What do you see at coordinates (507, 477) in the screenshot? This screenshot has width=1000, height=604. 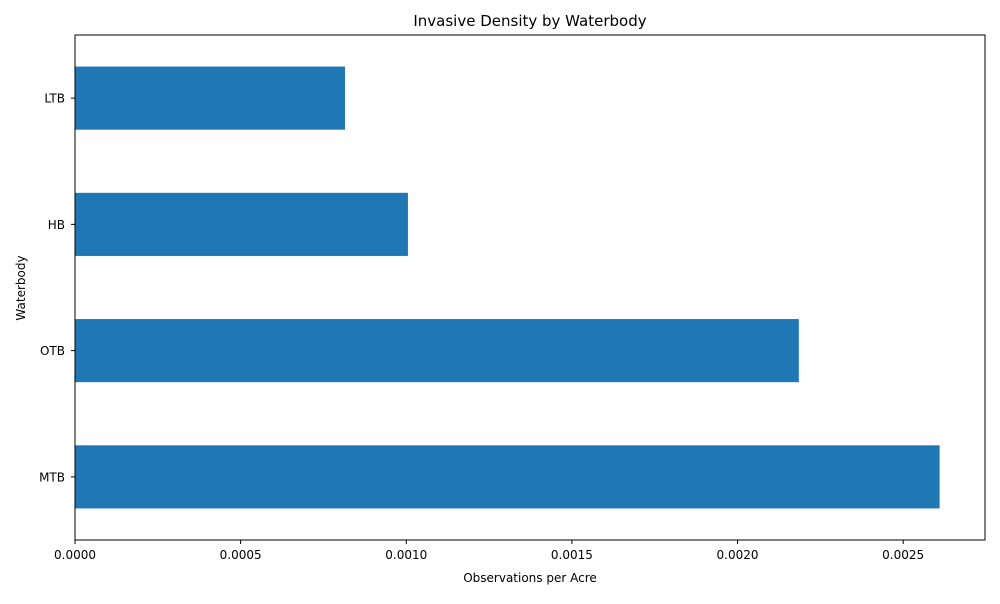 I see `bar-mtb` at bounding box center [507, 477].